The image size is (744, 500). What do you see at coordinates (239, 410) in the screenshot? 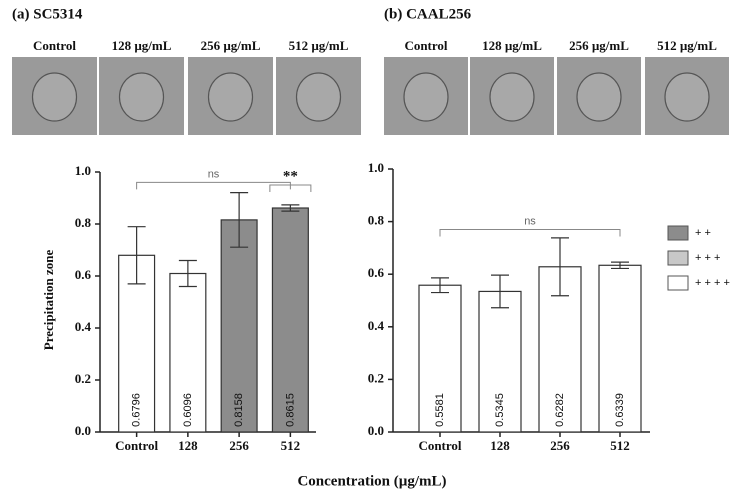
I see `value-label: 0.8158` at bounding box center [239, 410].